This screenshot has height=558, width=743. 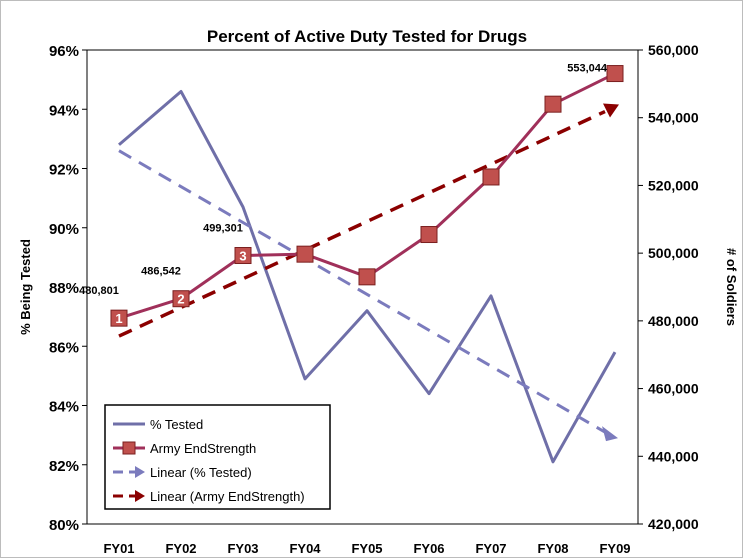 What do you see at coordinates (610, 434) in the screenshot?
I see `trendline-pct-tested-arrow` at bounding box center [610, 434].